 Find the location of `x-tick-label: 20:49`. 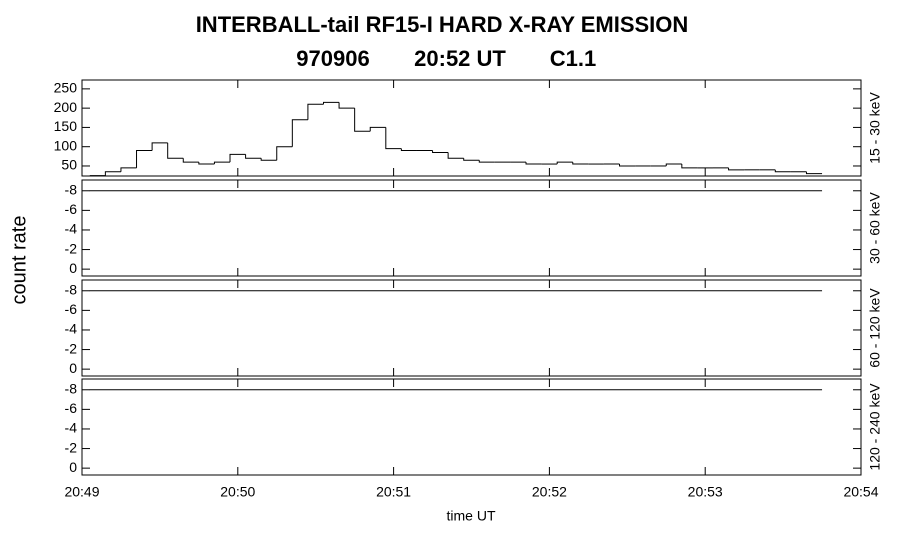

x-tick-label: 20:49 is located at coordinates (81, 492).